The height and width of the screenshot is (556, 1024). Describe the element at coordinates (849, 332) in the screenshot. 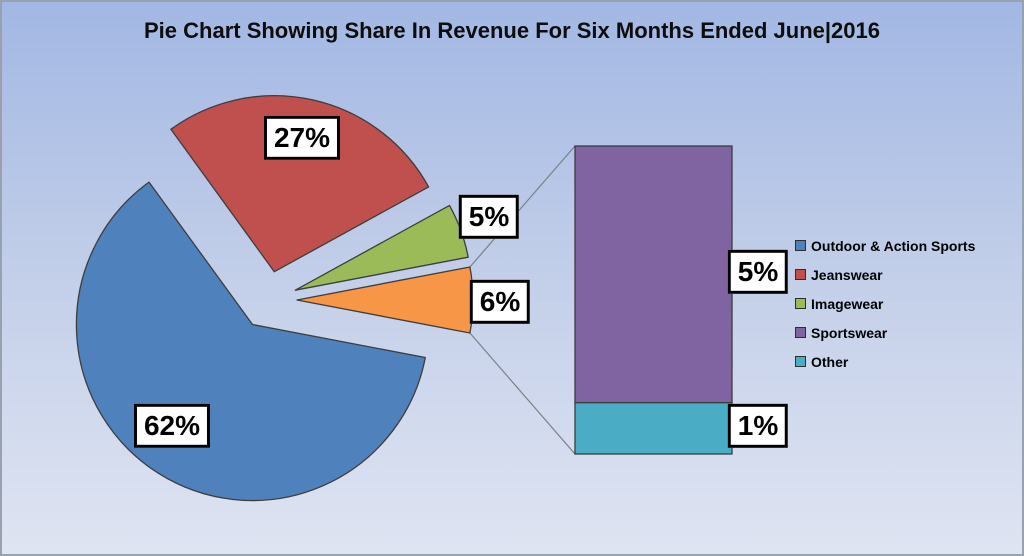

I see `legend-label: Sportswear` at that location.